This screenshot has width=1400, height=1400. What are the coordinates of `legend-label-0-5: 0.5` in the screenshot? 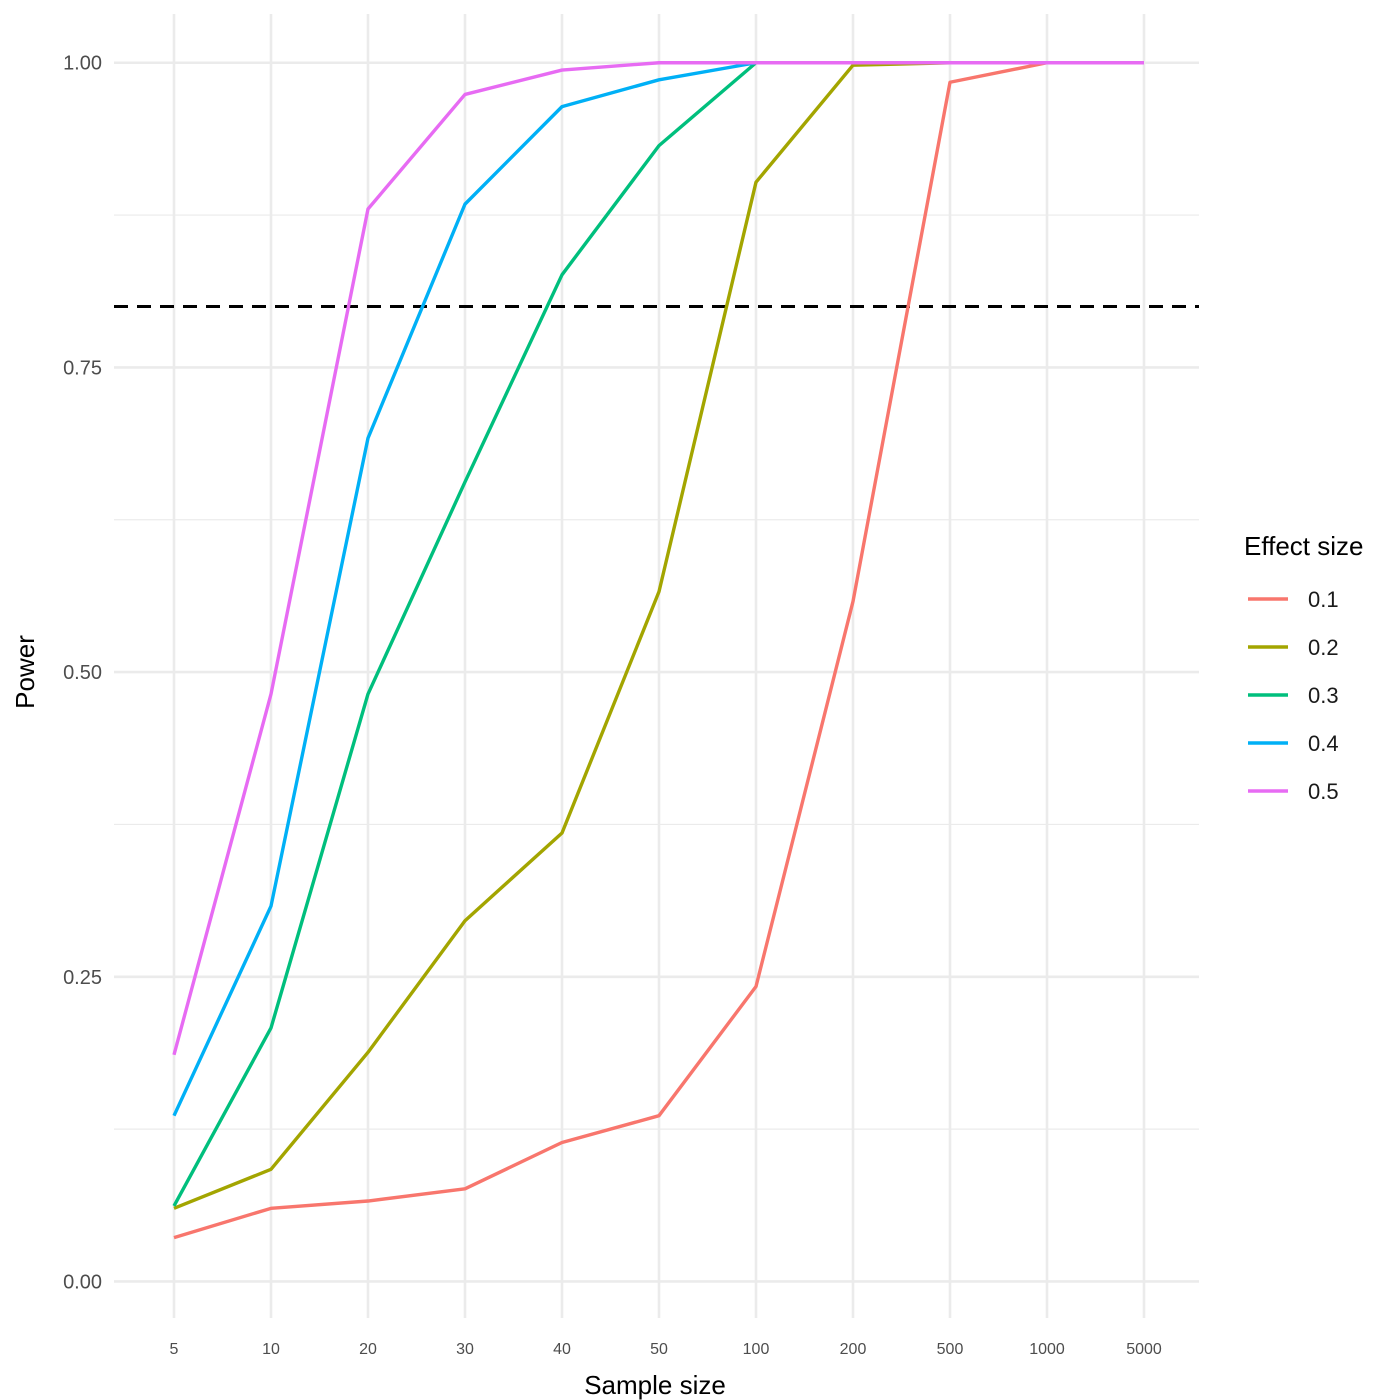 It's located at (1323, 791).